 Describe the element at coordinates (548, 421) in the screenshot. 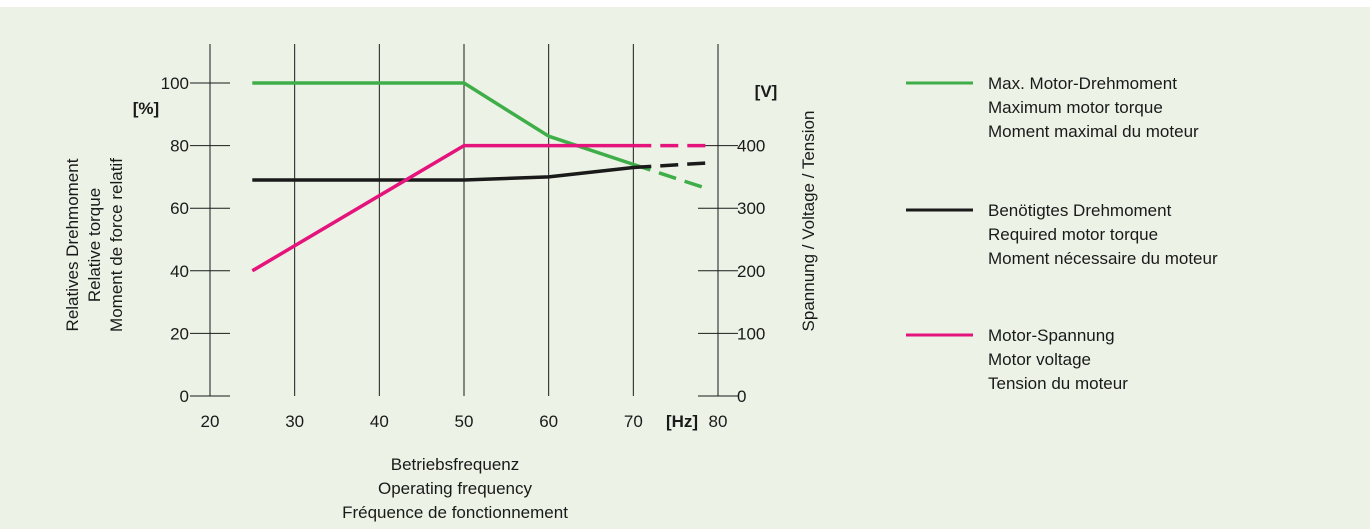

I see `x-tick-label: 60` at that location.